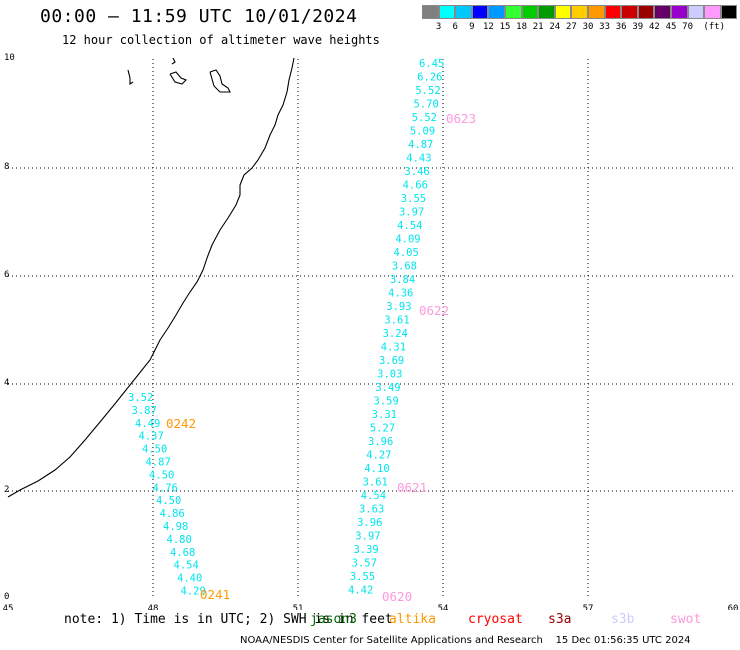  I want to click on swh-label: 4.40, so click(189, 579).